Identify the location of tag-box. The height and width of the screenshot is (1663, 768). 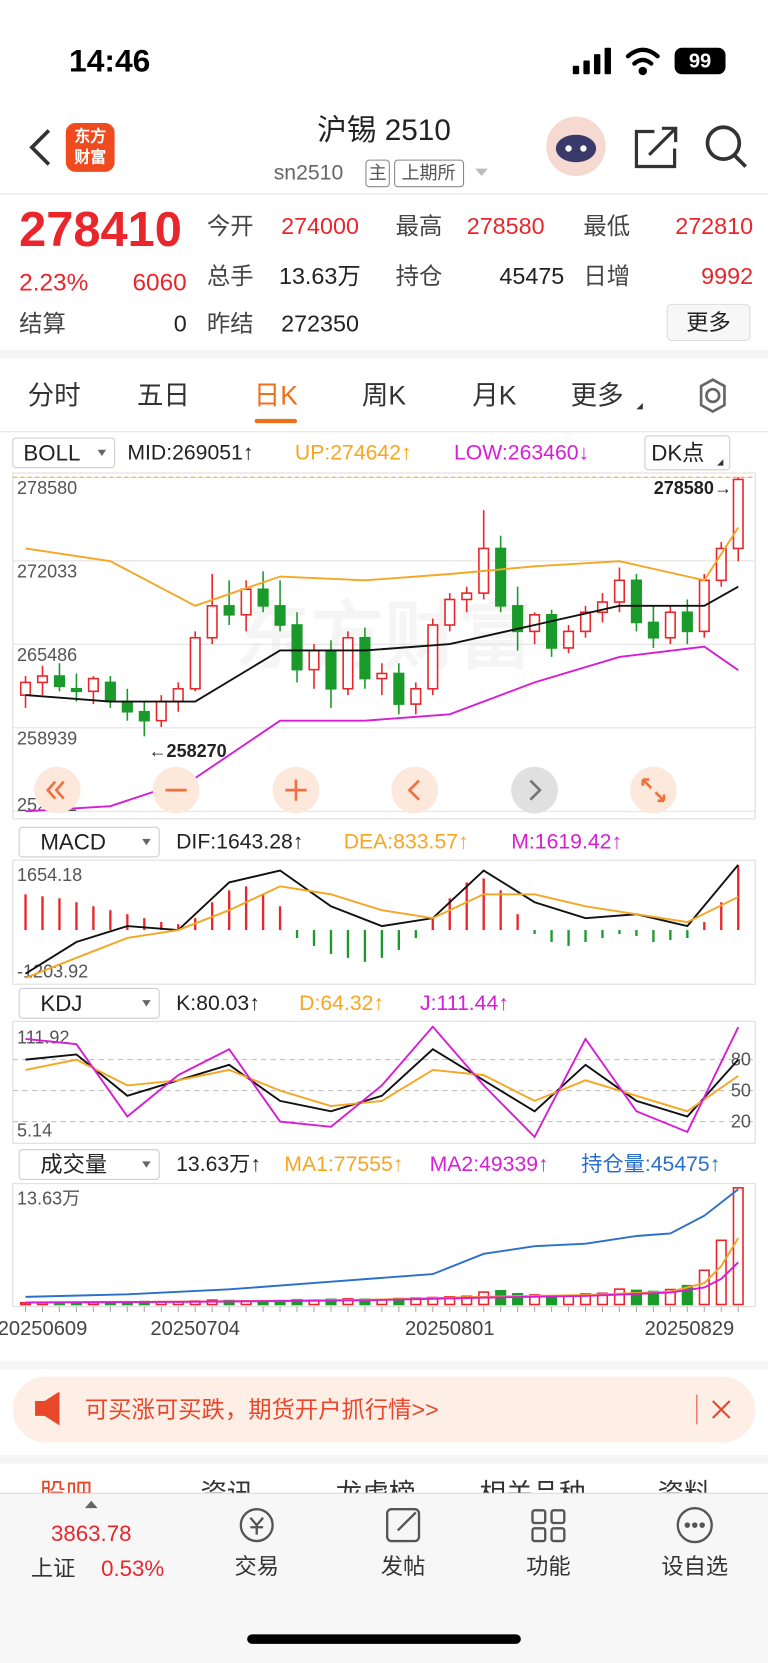
(377, 173).